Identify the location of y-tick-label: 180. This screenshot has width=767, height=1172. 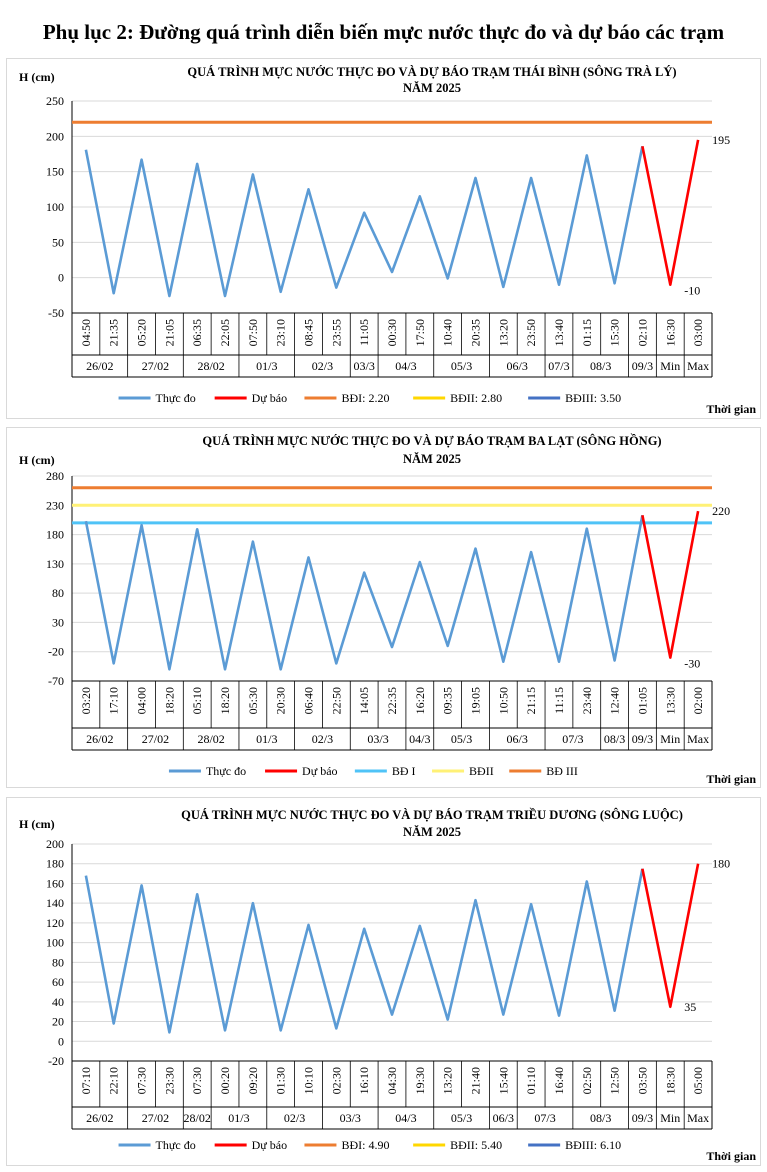
(55, 864).